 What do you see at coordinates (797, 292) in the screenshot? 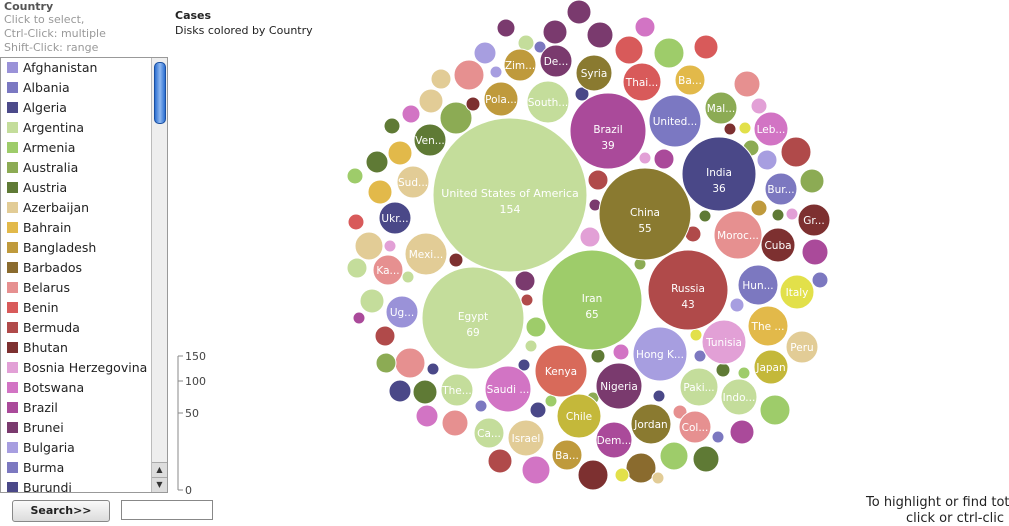
I see `country-bubble: Italy` at bounding box center [797, 292].